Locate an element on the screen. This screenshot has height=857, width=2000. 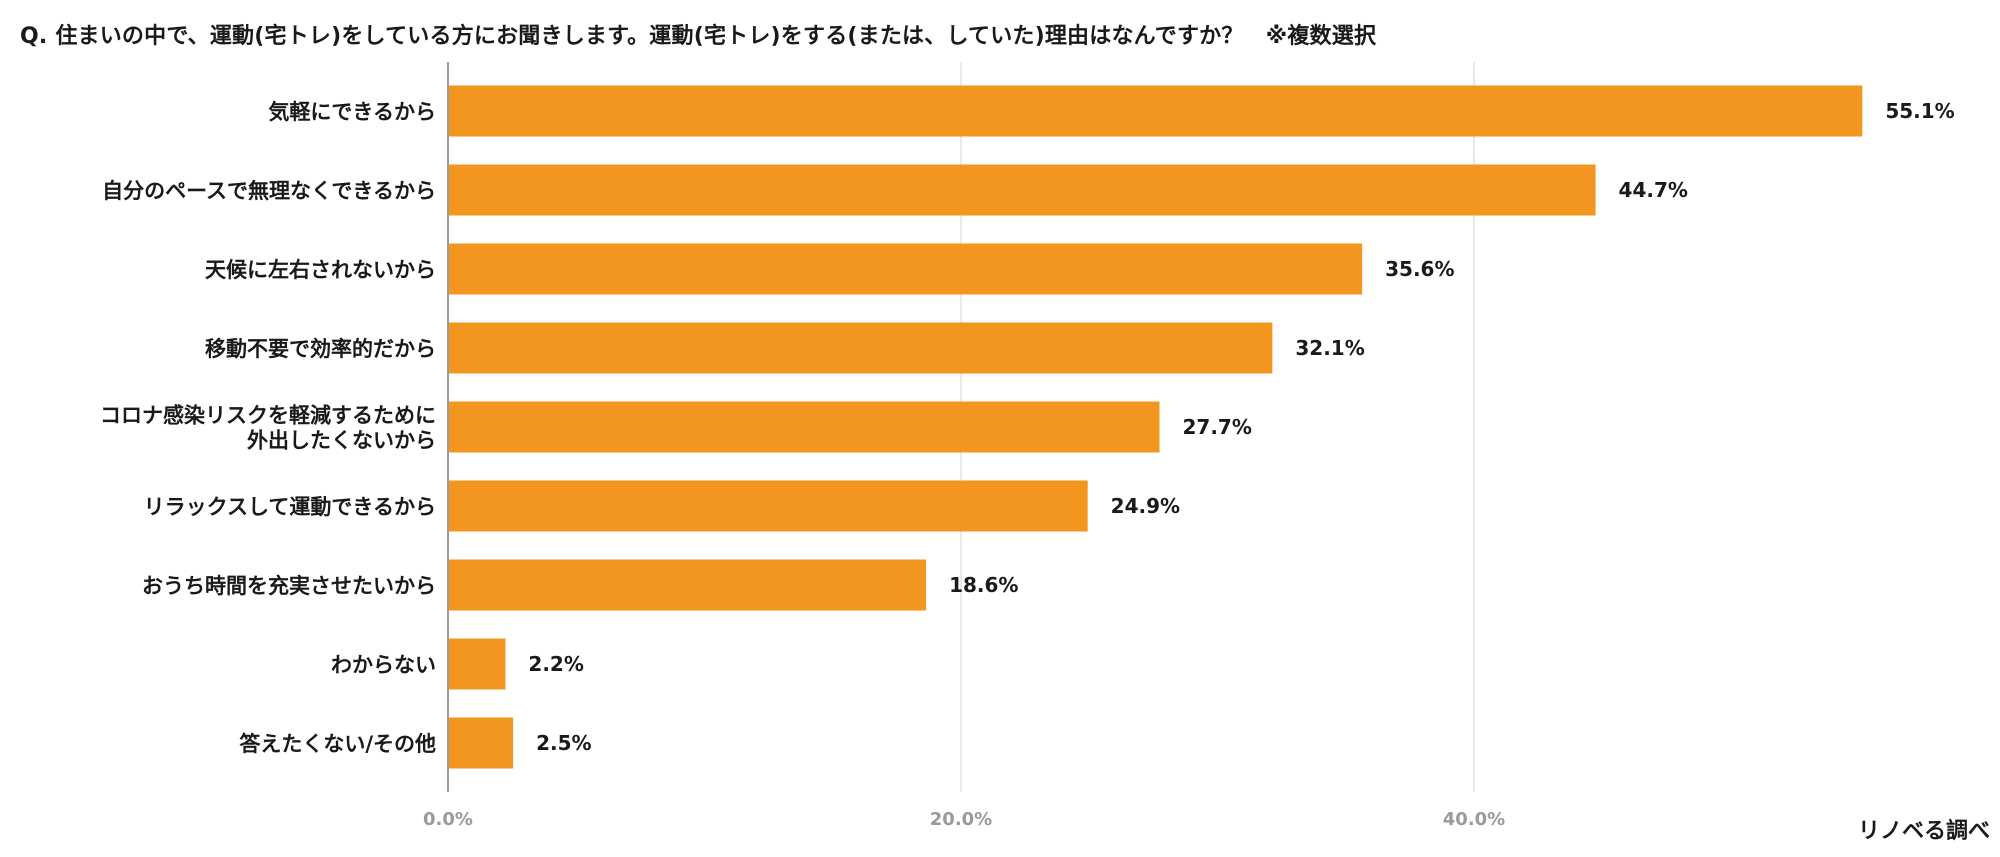
x-tick-label: 40.0% is located at coordinates (1474, 819).